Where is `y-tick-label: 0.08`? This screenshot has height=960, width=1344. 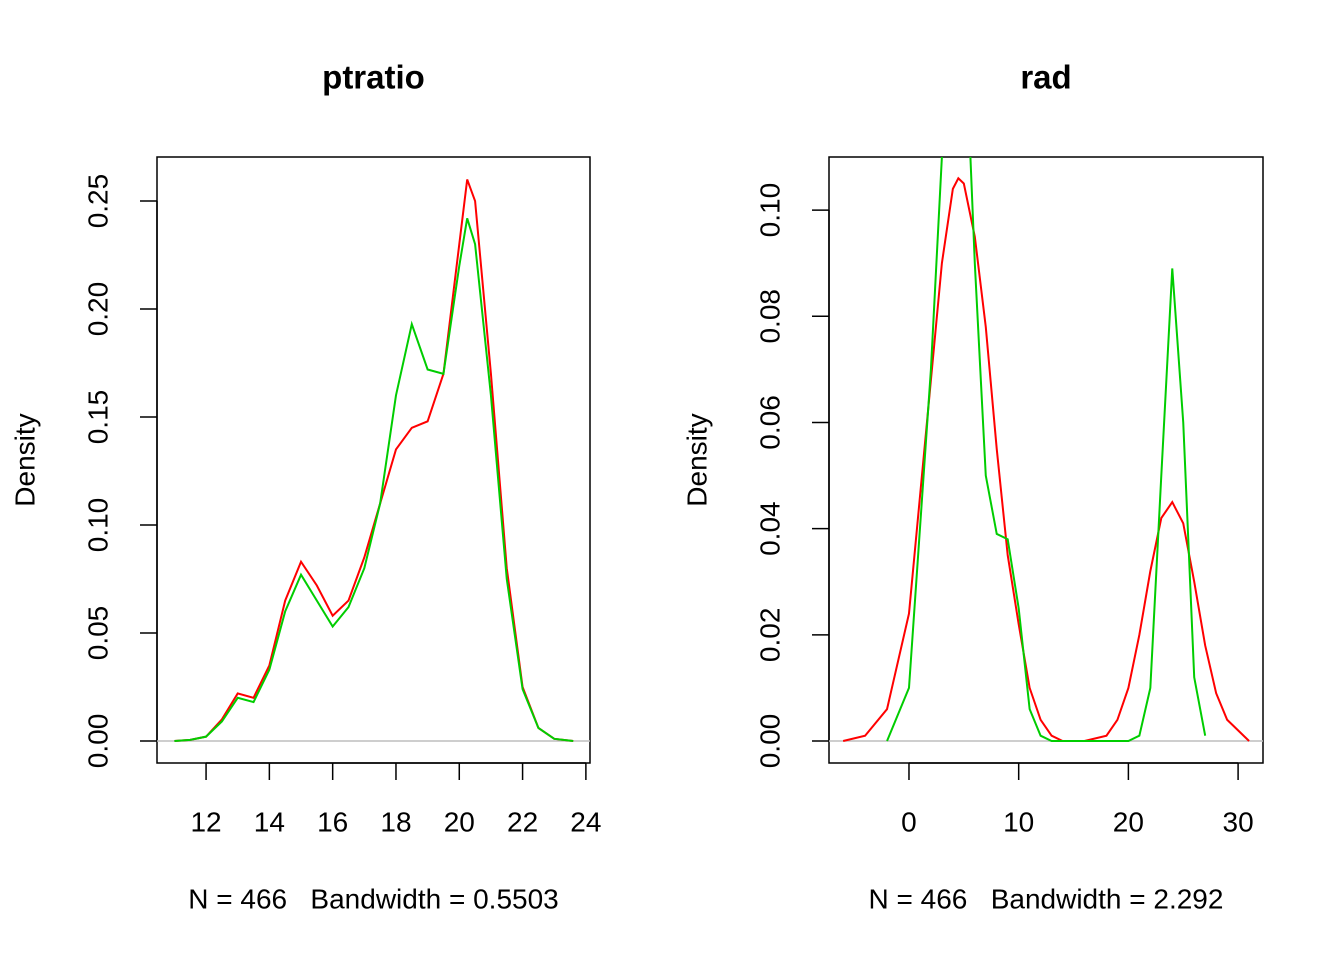 y-tick-label: 0.08 is located at coordinates (769, 316).